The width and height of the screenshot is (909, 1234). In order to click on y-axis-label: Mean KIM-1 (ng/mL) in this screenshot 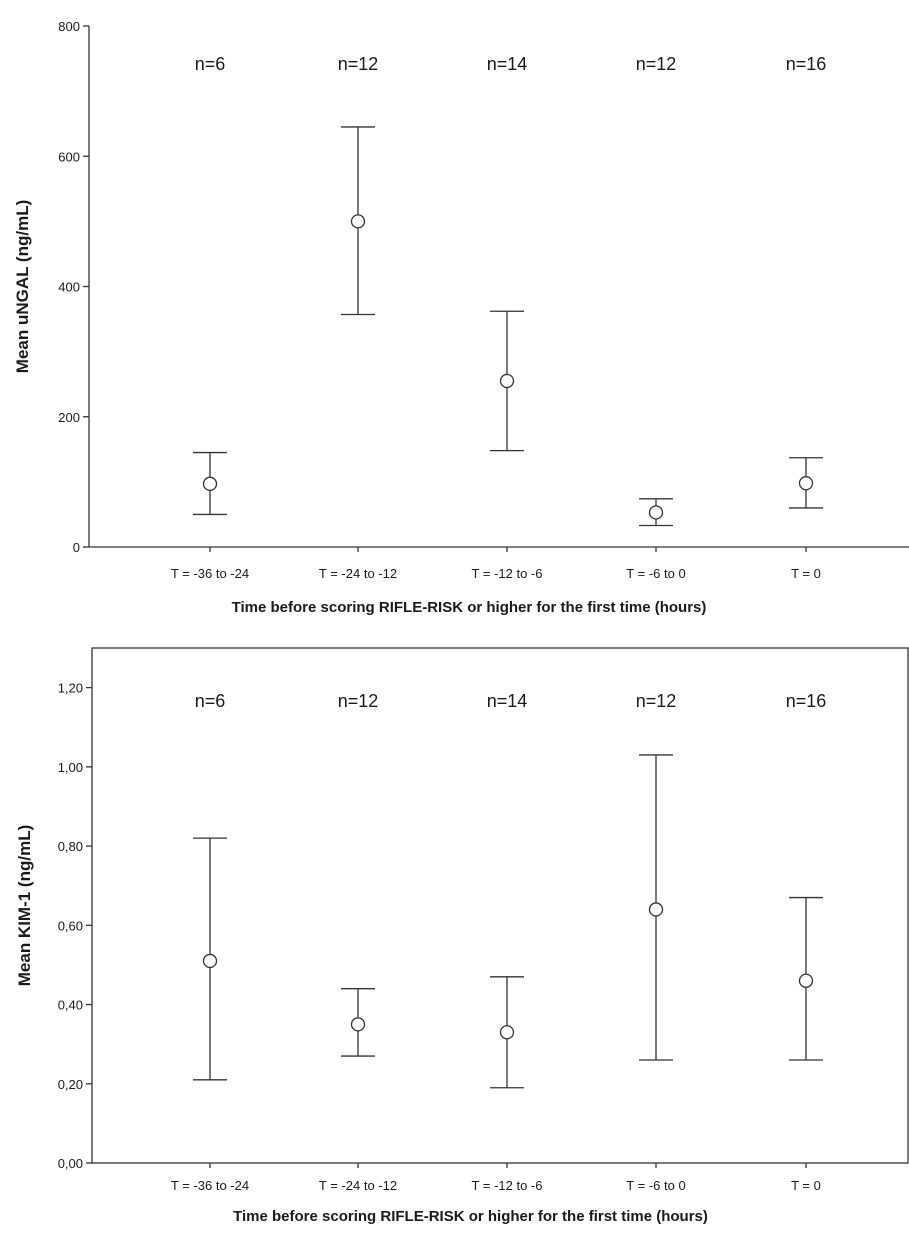, I will do `click(24, 906)`.